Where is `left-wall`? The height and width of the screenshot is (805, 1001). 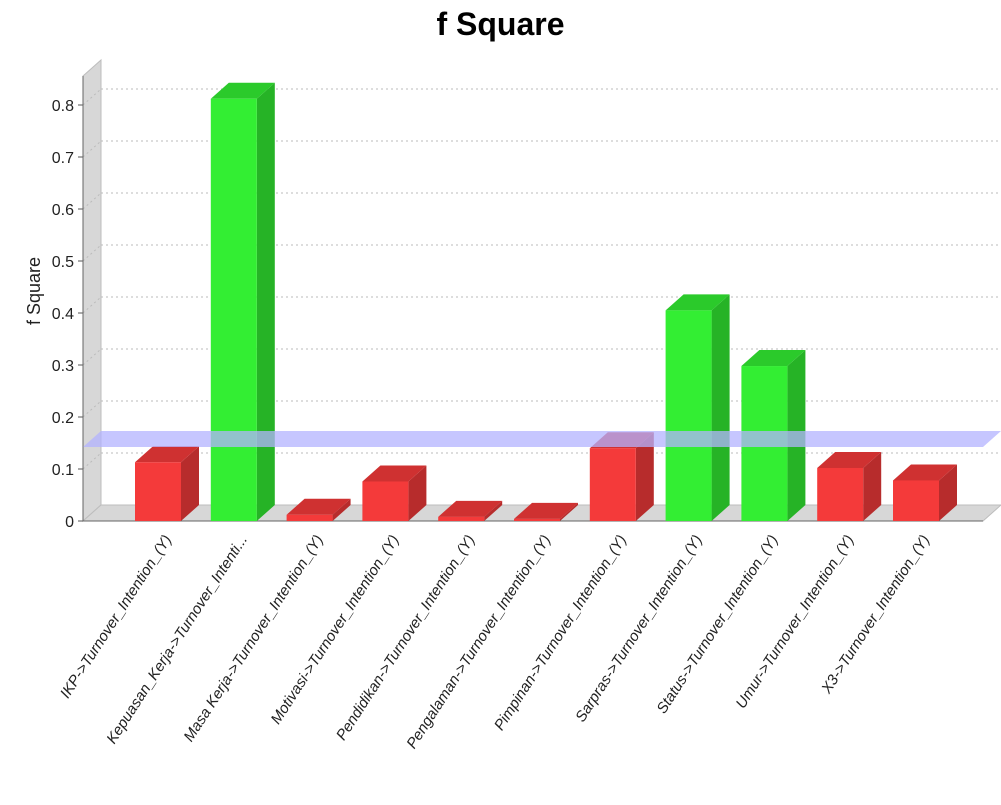 left-wall is located at coordinates (92, 290).